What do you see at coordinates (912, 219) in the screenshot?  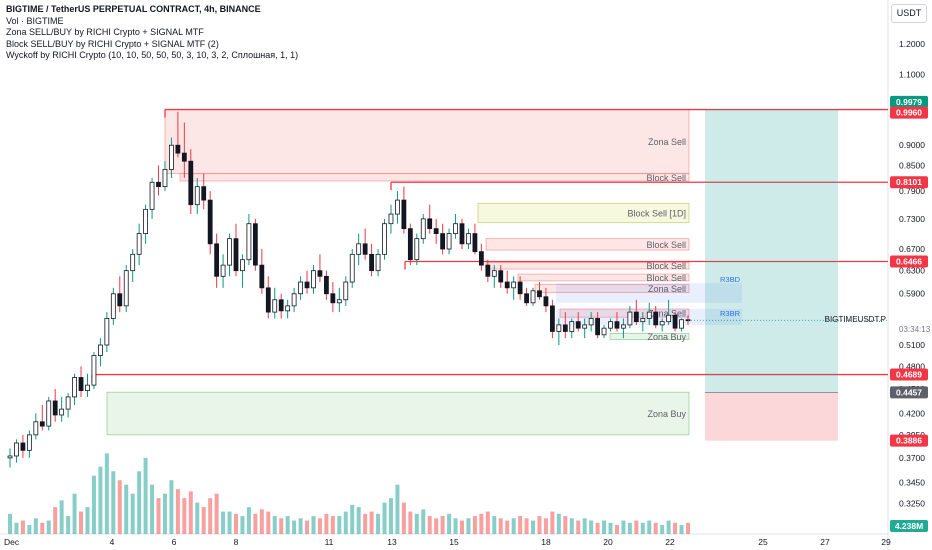 I see `y-tick-label: 0.7300` at bounding box center [912, 219].